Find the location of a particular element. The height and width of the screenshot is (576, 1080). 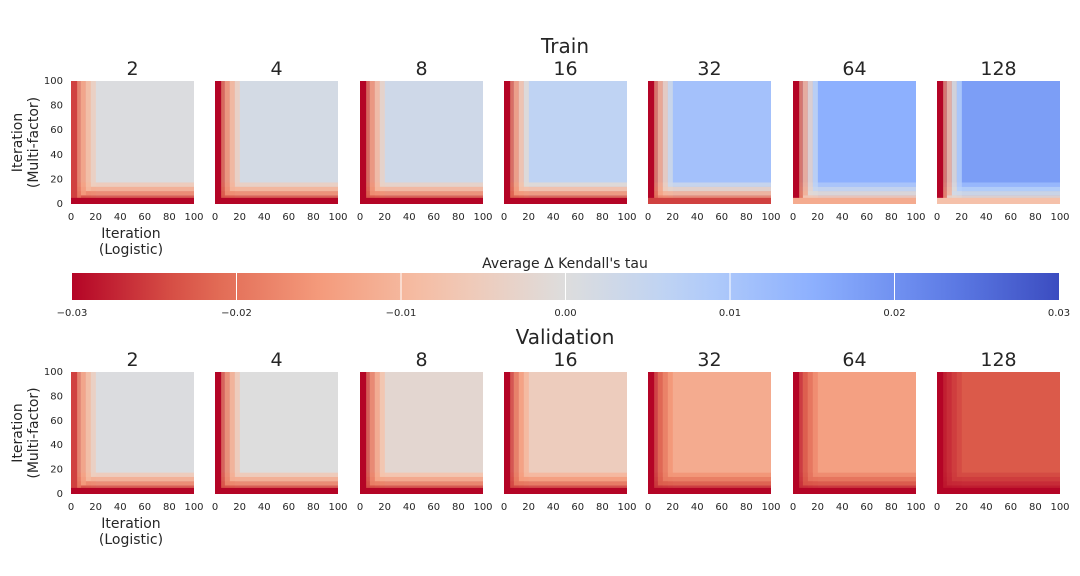

panel-title: 4 is located at coordinates (276, 69).